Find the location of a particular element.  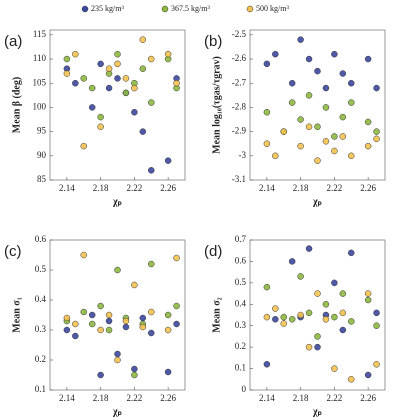

legend-marker is located at coordinates (165, 9).